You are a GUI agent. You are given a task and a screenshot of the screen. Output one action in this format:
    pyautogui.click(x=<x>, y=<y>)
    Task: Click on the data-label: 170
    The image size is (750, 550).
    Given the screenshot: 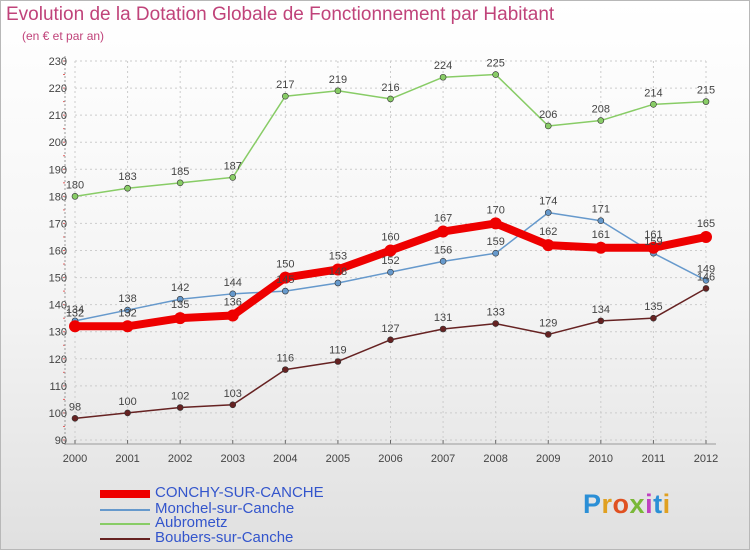 What is the action you would take?
    pyautogui.click(x=495, y=210)
    